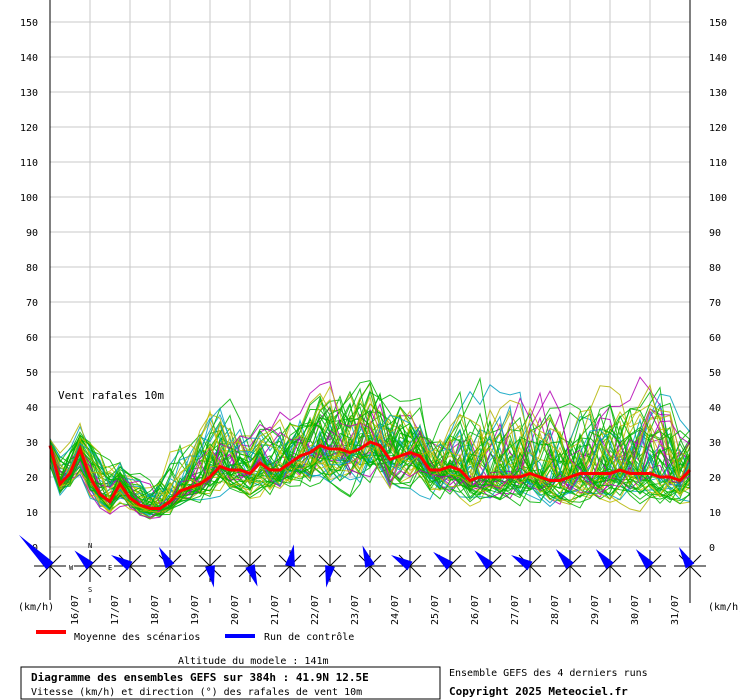 This screenshot has height=700, width=740. Describe the element at coordinates (29, 128) in the screenshot. I see `y-tick-label-left: 120` at that location.